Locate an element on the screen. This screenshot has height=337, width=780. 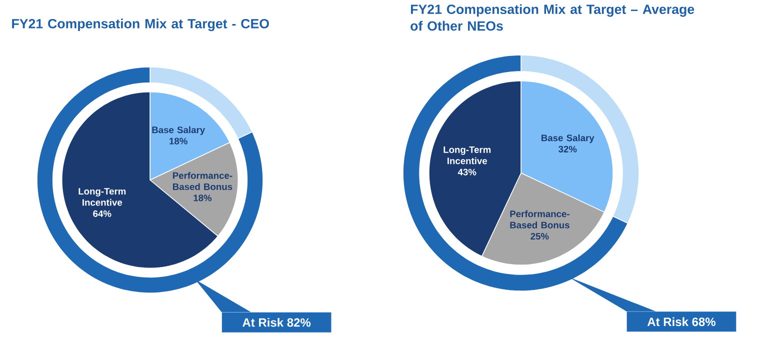
text: At Risk 68% is located at coordinates (681, 321).